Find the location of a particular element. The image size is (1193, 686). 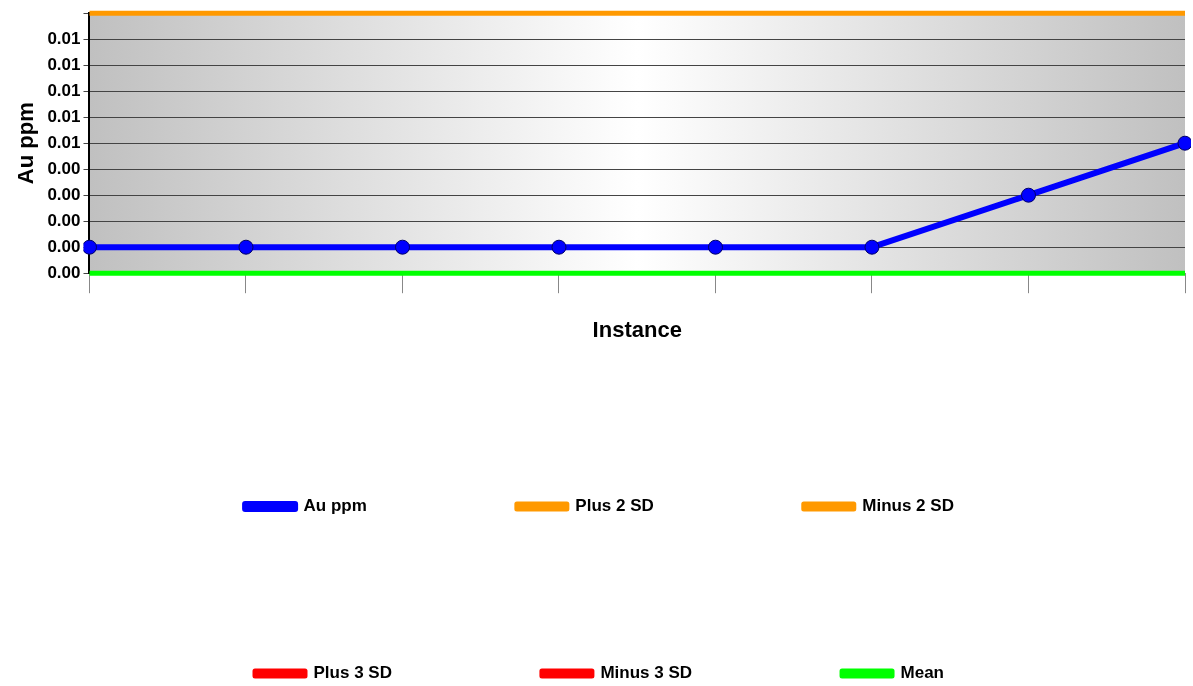

y-axis-title: Au ppm is located at coordinates (26, 143).